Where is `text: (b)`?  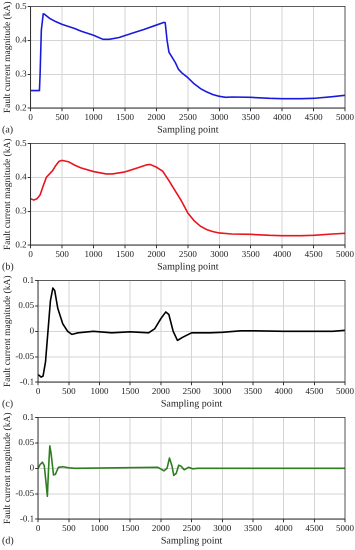 text: (b) is located at coordinates (8, 267).